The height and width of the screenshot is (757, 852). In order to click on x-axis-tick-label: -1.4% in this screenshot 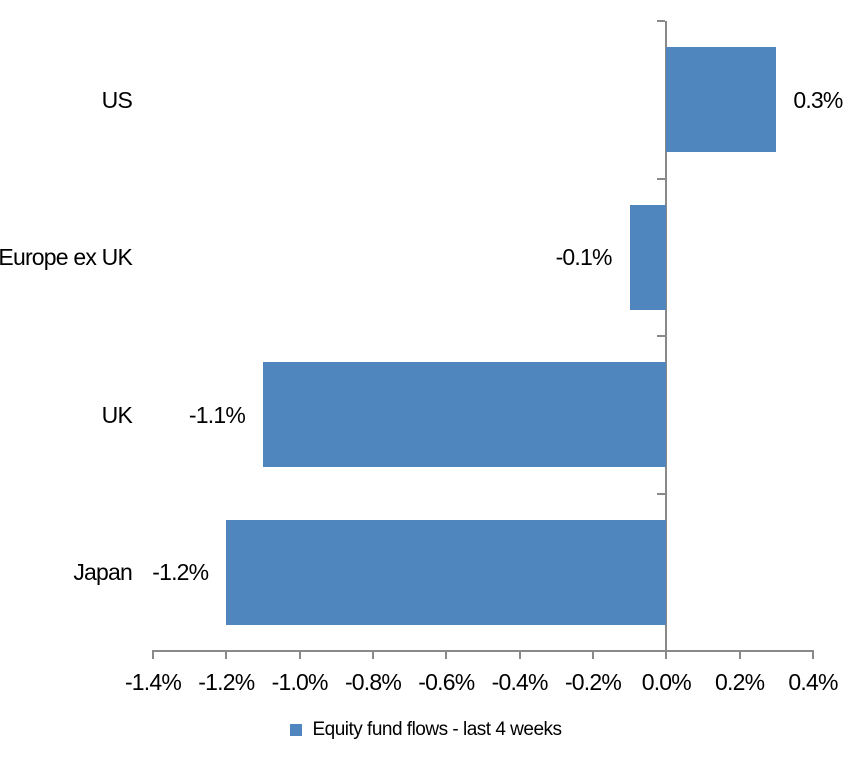, I will do `click(153, 682)`.